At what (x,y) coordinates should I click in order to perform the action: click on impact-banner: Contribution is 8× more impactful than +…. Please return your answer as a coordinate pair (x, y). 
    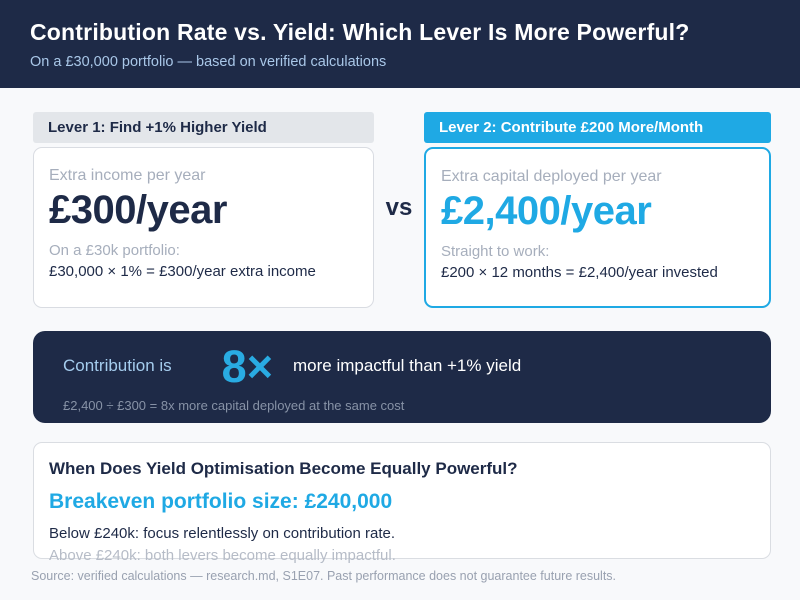
    Looking at the image, I should click on (402, 377).